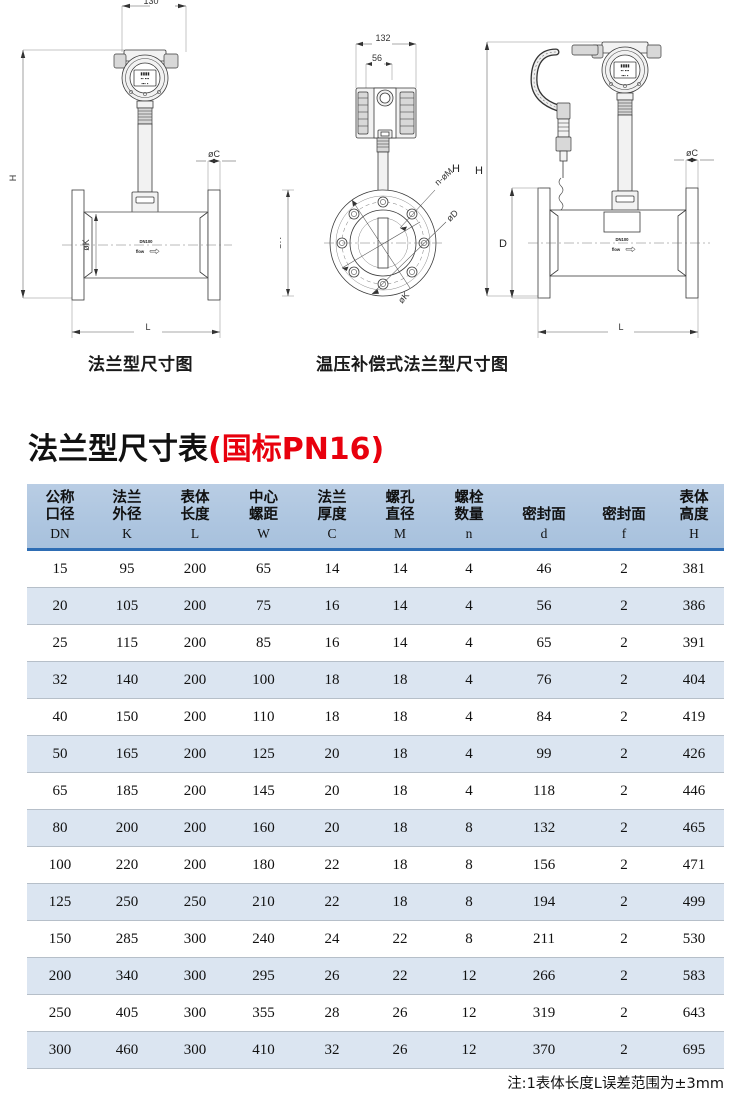  I want to click on table-row: 100 220 200 180 22 18 8 156 2 471, so click(375, 865).